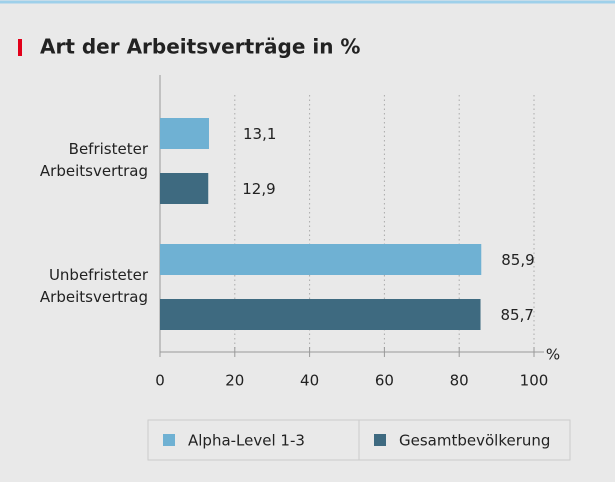  I want to click on legend-label: Gesamtbevölkerung, so click(474, 441).